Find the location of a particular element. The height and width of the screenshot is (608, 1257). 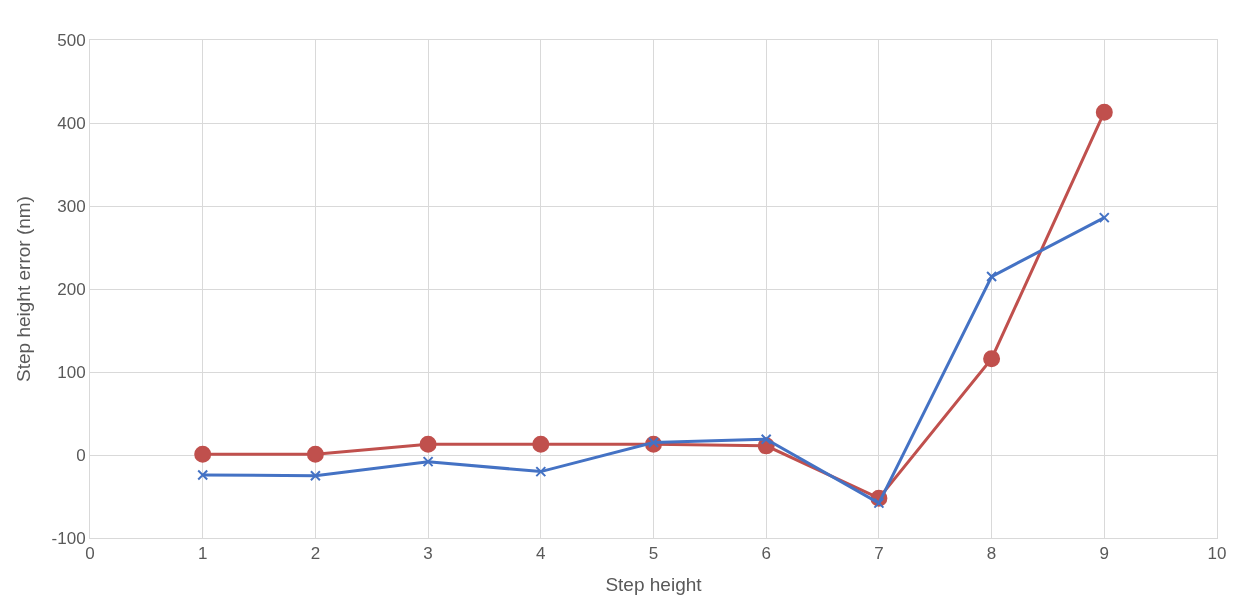

x-tick-label: 2 is located at coordinates (315, 554).